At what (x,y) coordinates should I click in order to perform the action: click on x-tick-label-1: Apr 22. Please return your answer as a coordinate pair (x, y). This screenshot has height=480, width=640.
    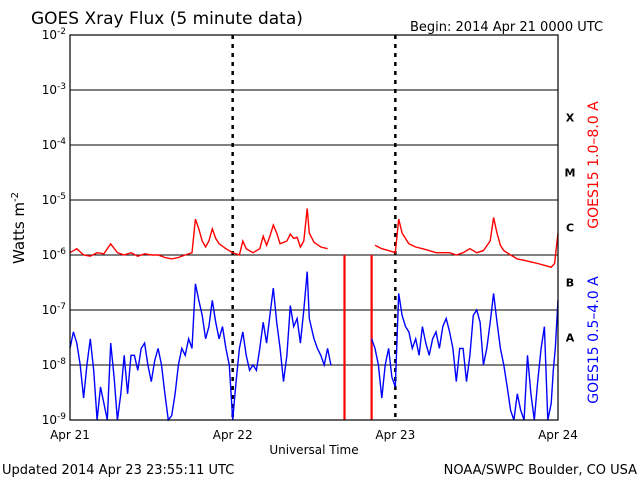
    Looking at the image, I should click on (233, 435).